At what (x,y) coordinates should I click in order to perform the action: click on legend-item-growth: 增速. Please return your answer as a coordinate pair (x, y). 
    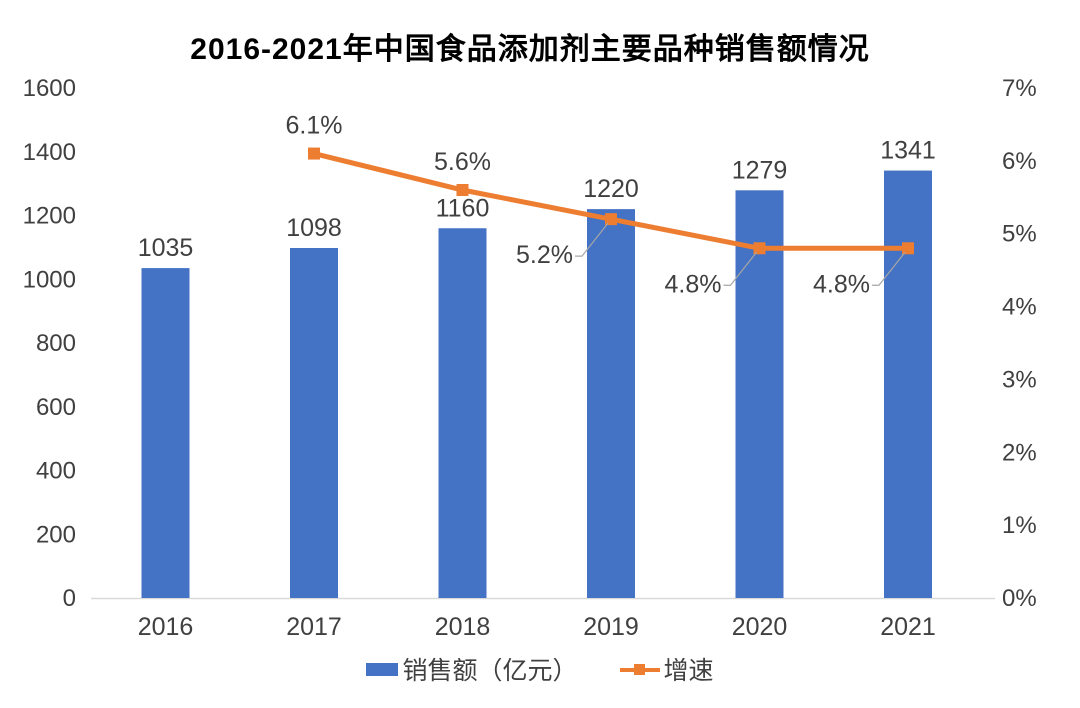
    Looking at the image, I should click on (666, 669).